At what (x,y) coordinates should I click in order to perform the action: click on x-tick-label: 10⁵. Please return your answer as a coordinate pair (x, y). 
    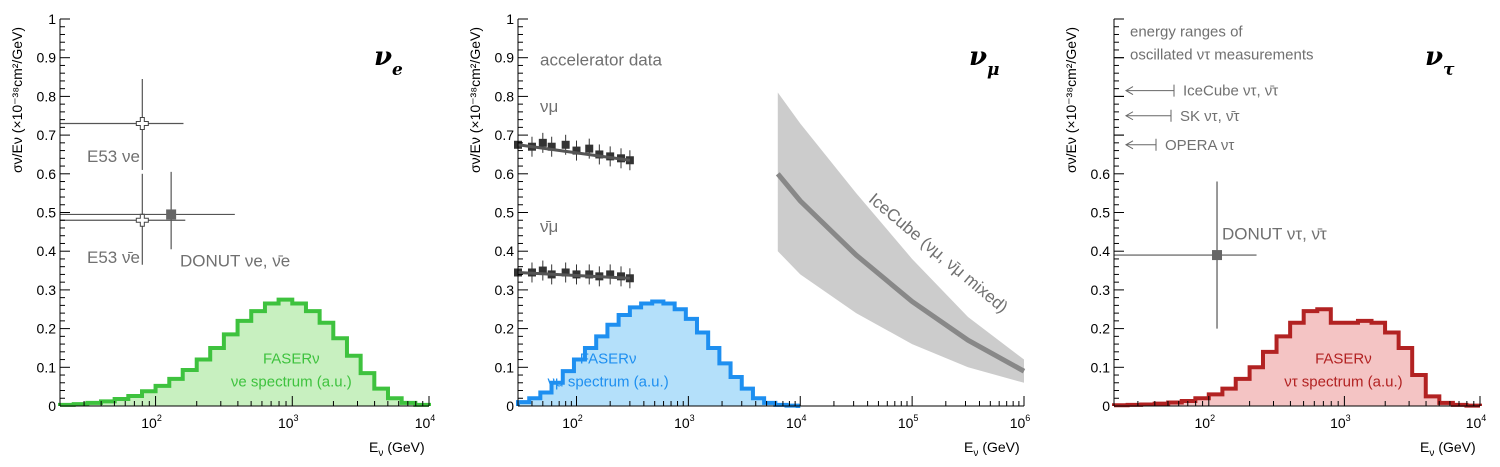
    Looking at the image, I should click on (908, 422).